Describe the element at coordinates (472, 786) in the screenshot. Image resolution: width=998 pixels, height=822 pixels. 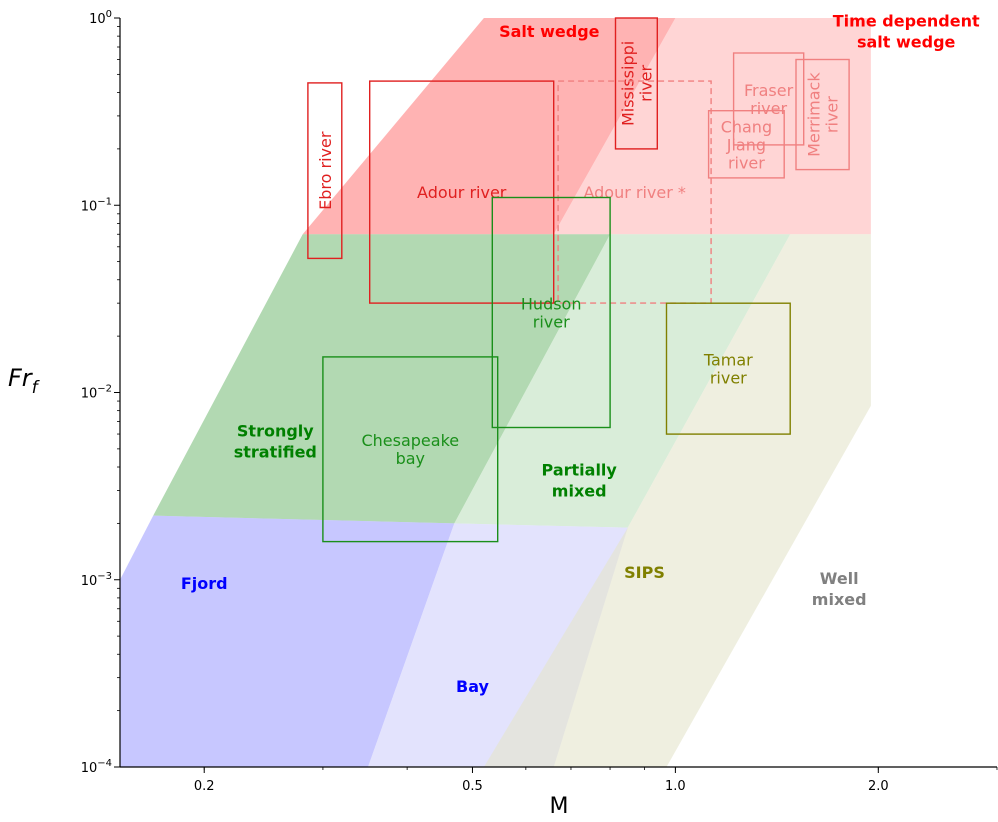
I see `x-tick-label: 0.5` at that location.